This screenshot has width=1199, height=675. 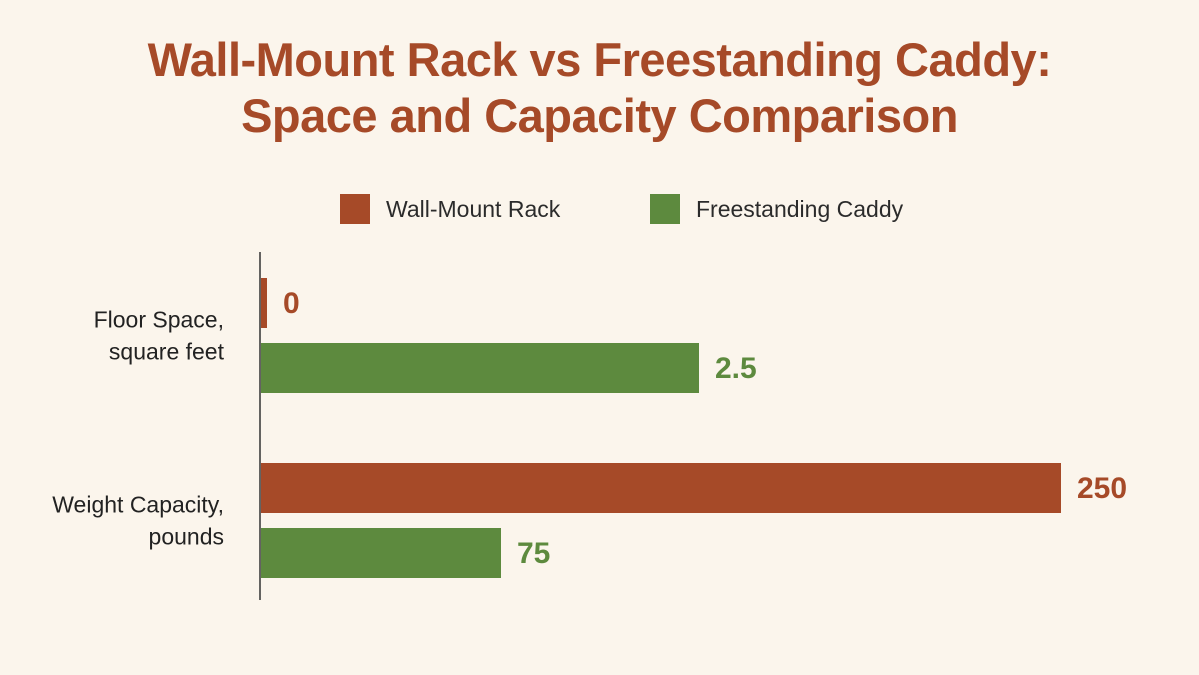 What do you see at coordinates (599, 209) in the screenshot?
I see `chart-legend: Wall-Mount Rack Freestanding Caddy` at bounding box center [599, 209].